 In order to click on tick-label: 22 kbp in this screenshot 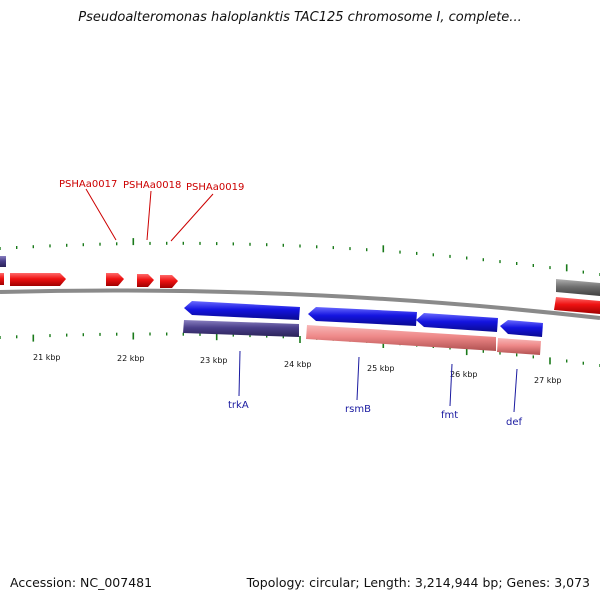, I will do `click(131, 358)`.